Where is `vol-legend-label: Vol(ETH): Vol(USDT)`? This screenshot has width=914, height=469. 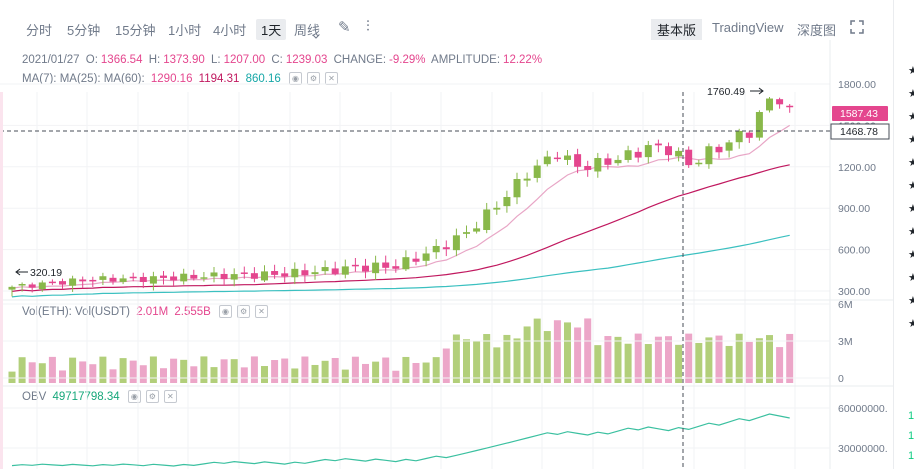
vol-legend-label: Vol(ETH): Vol(USDT) is located at coordinates (76, 311).